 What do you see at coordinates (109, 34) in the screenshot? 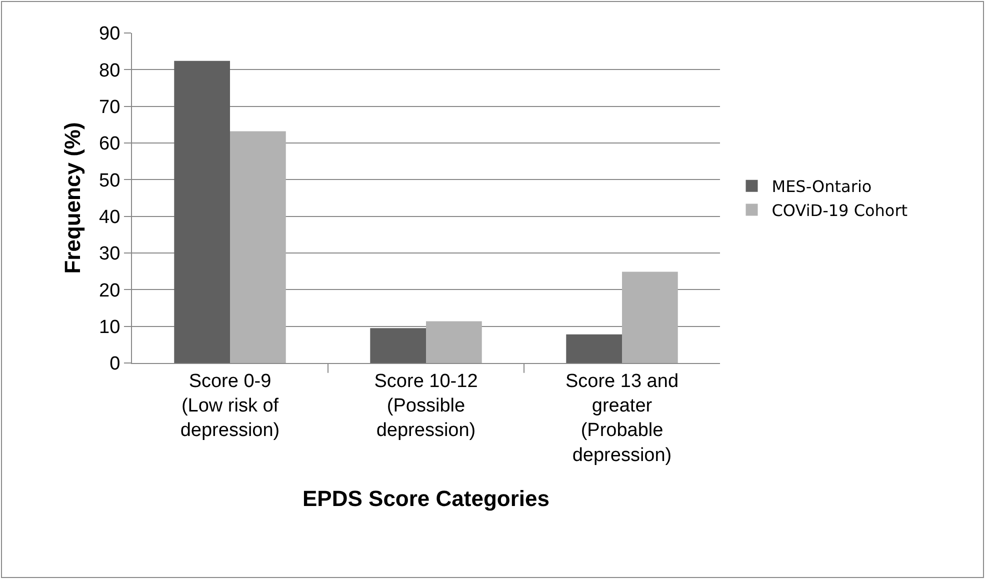
I see `y-tick-label: 90` at bounding box center [109, 34].